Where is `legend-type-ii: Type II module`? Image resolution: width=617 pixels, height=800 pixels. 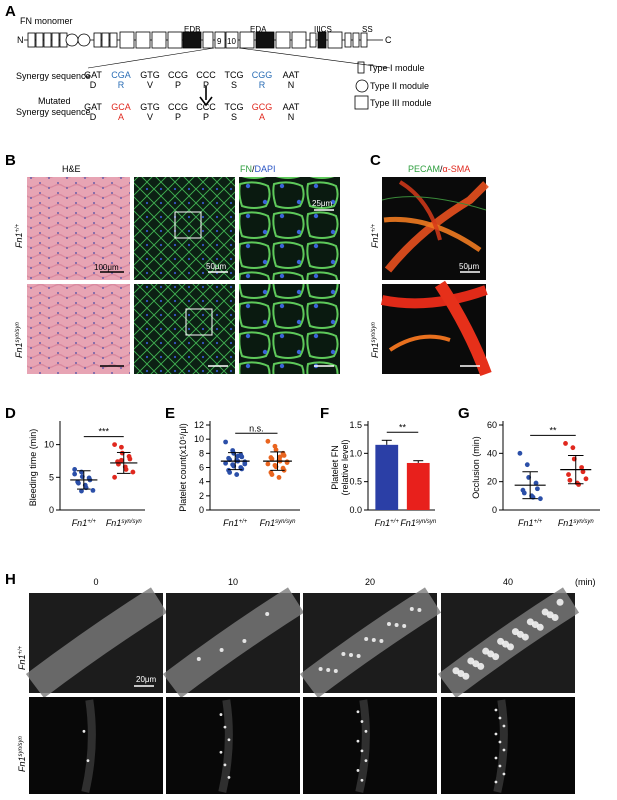
legend-type-ii: Type II module is located at coordinates (399, 86).